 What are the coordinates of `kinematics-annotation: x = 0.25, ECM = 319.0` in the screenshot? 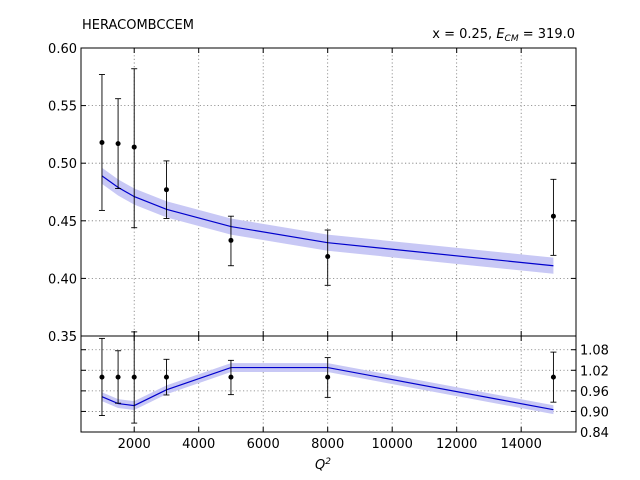 It's located at (503, 35).